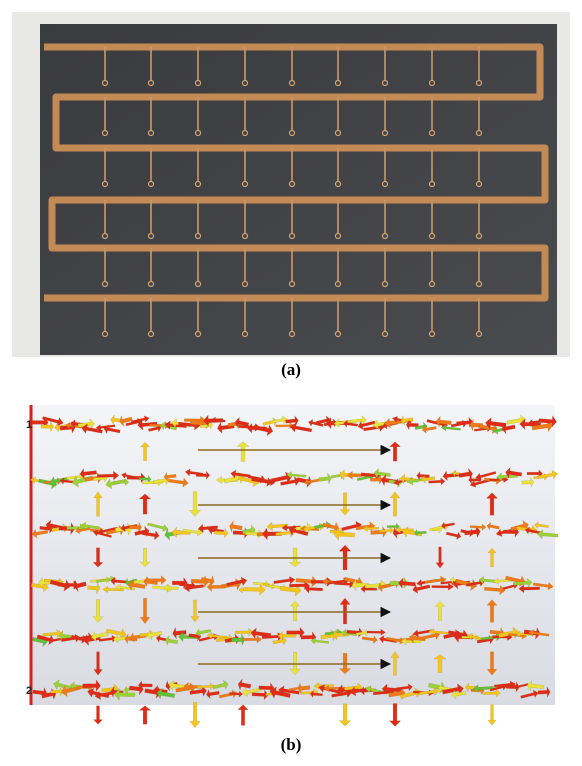  I want to click on port-label: 2, so click(29, 691).